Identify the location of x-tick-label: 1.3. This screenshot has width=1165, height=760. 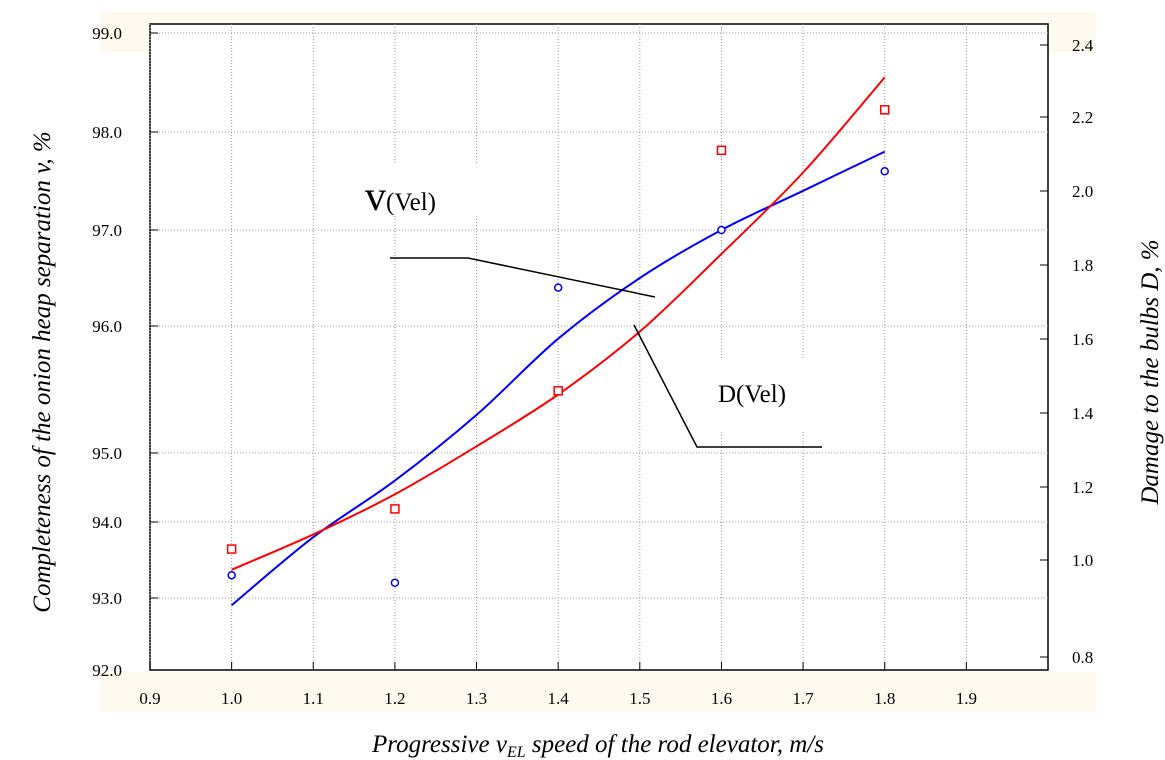
(476, 698).